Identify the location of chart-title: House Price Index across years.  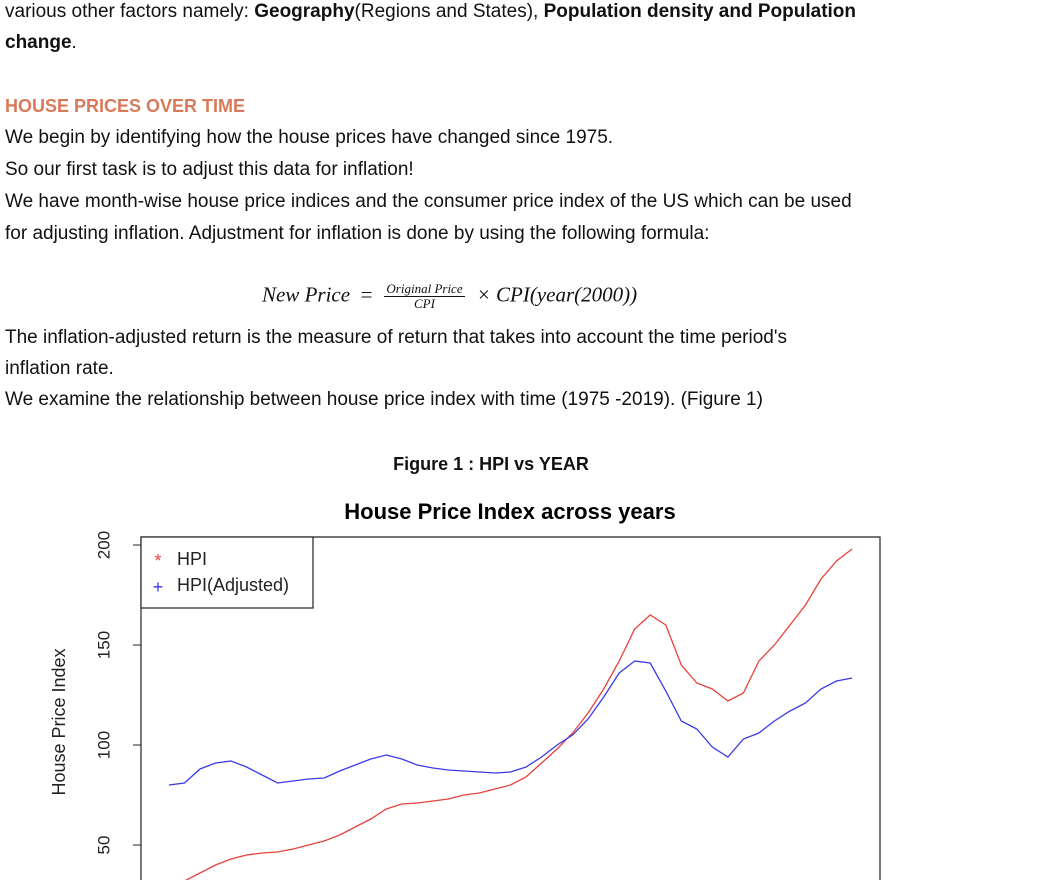
(509, 511).